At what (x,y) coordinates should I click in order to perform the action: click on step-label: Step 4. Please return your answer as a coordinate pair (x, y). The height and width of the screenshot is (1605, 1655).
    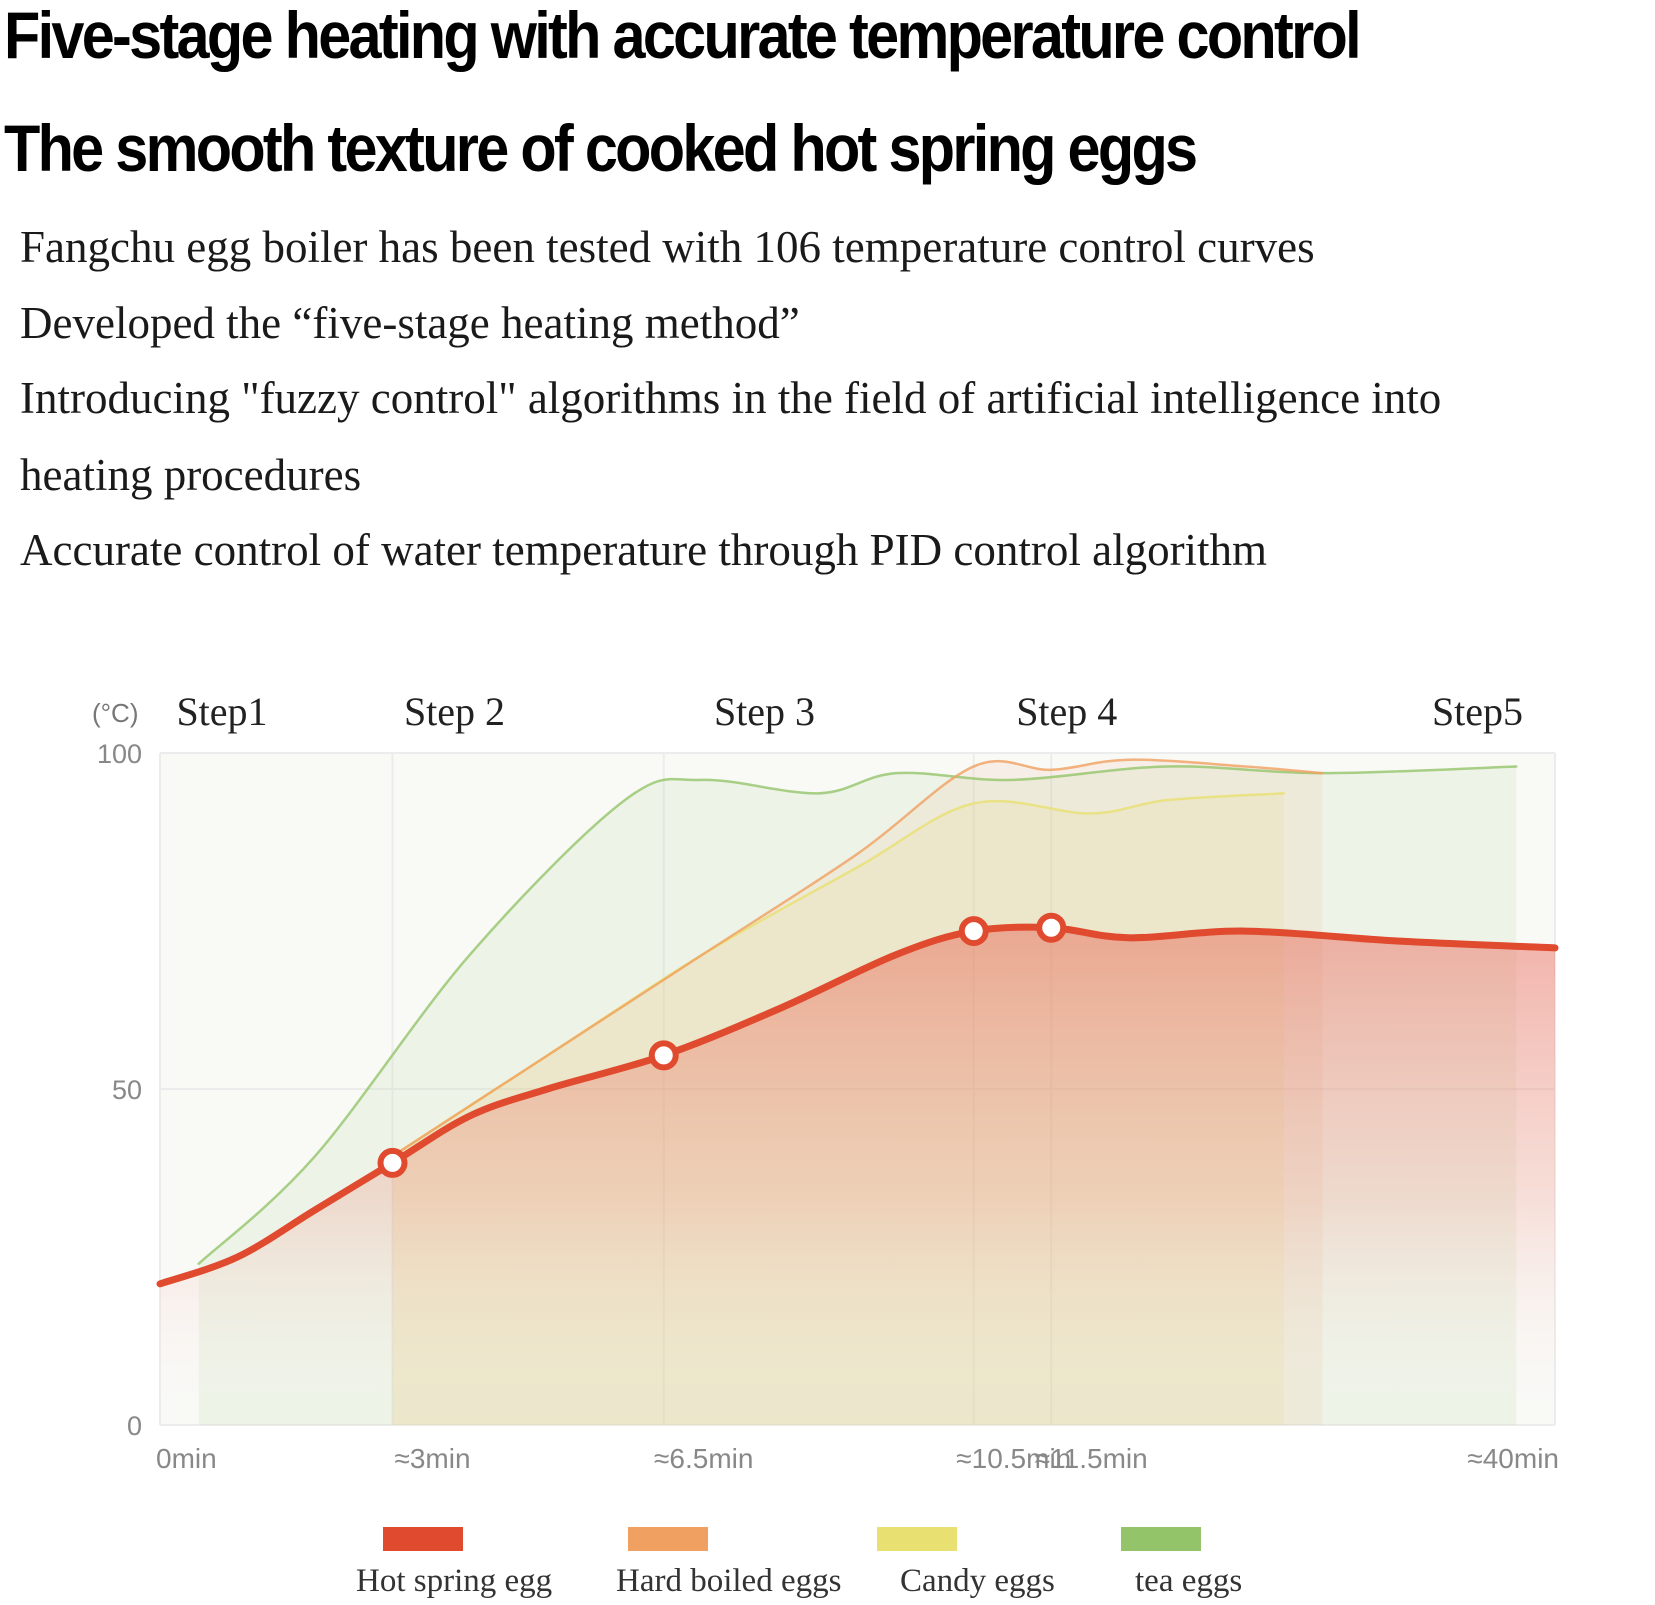
    Looking at the image, I should click on (1066, 711).